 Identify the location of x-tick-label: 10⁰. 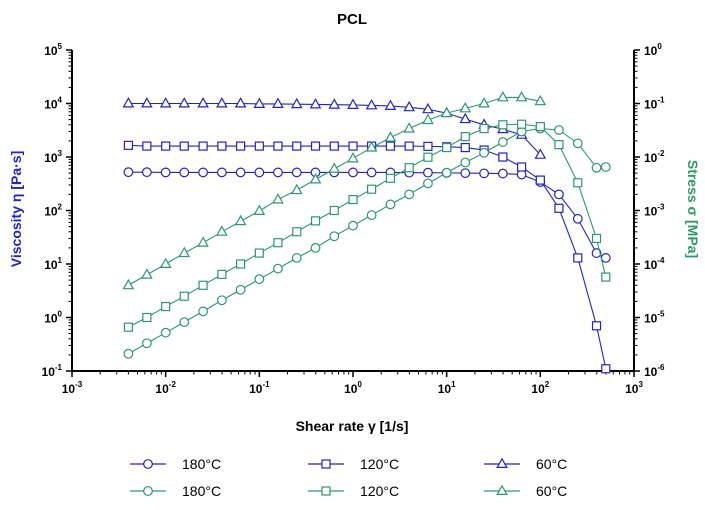
(353, 388).